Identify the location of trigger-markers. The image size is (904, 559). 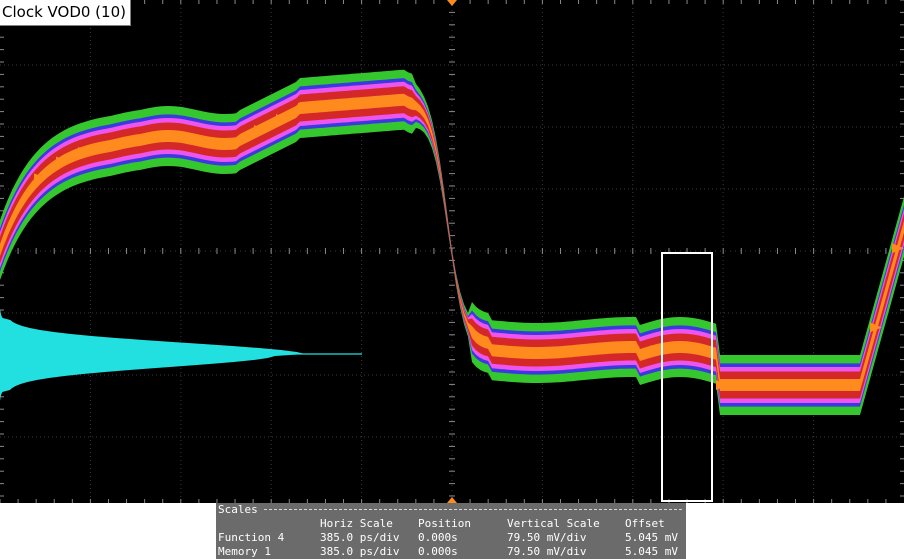
(452, 251).